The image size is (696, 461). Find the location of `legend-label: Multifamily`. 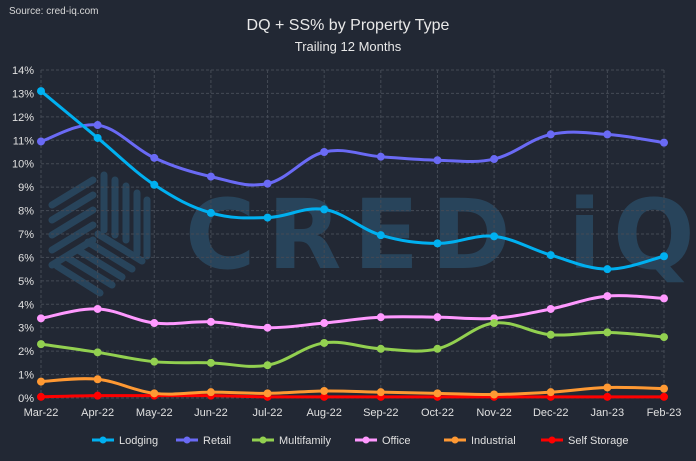

legend-label: Multifamily is located at coordinates (305, 441).